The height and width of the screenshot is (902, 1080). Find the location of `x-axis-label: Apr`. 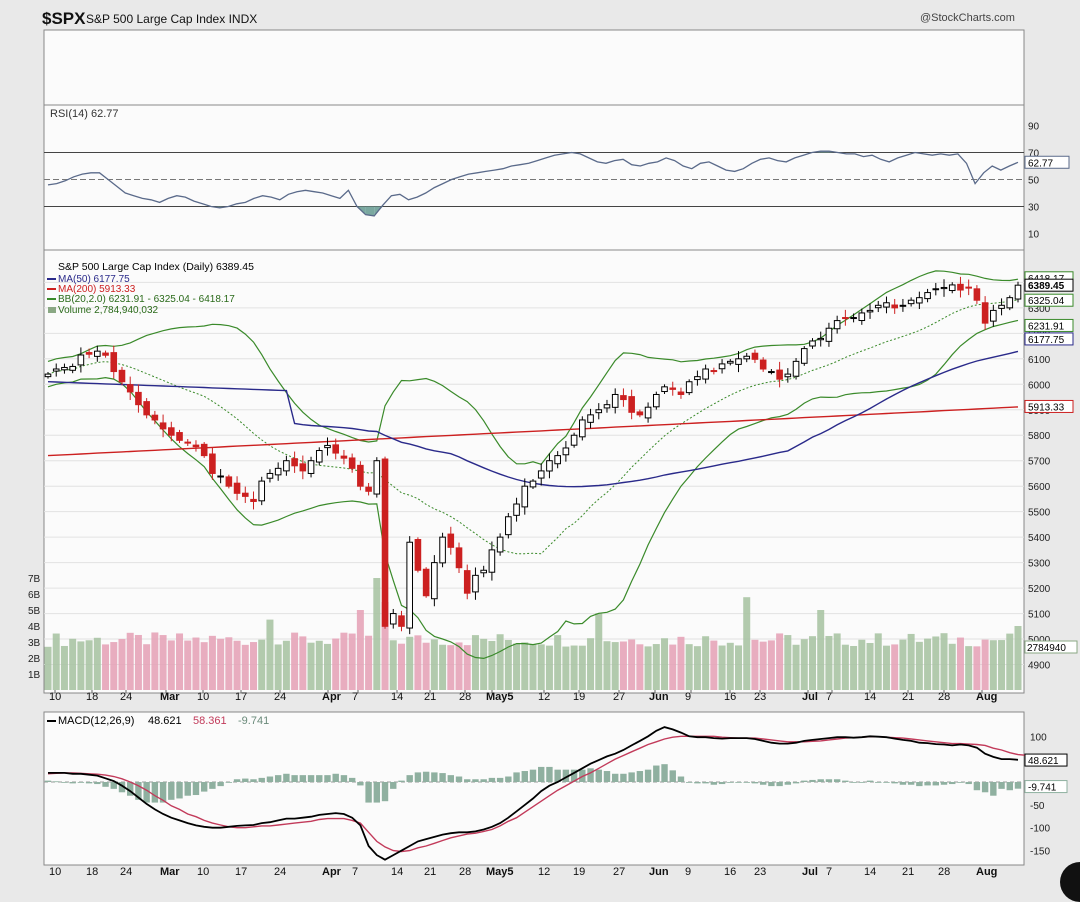

x-axis-label: Apr is located at coordinates (332, 697).